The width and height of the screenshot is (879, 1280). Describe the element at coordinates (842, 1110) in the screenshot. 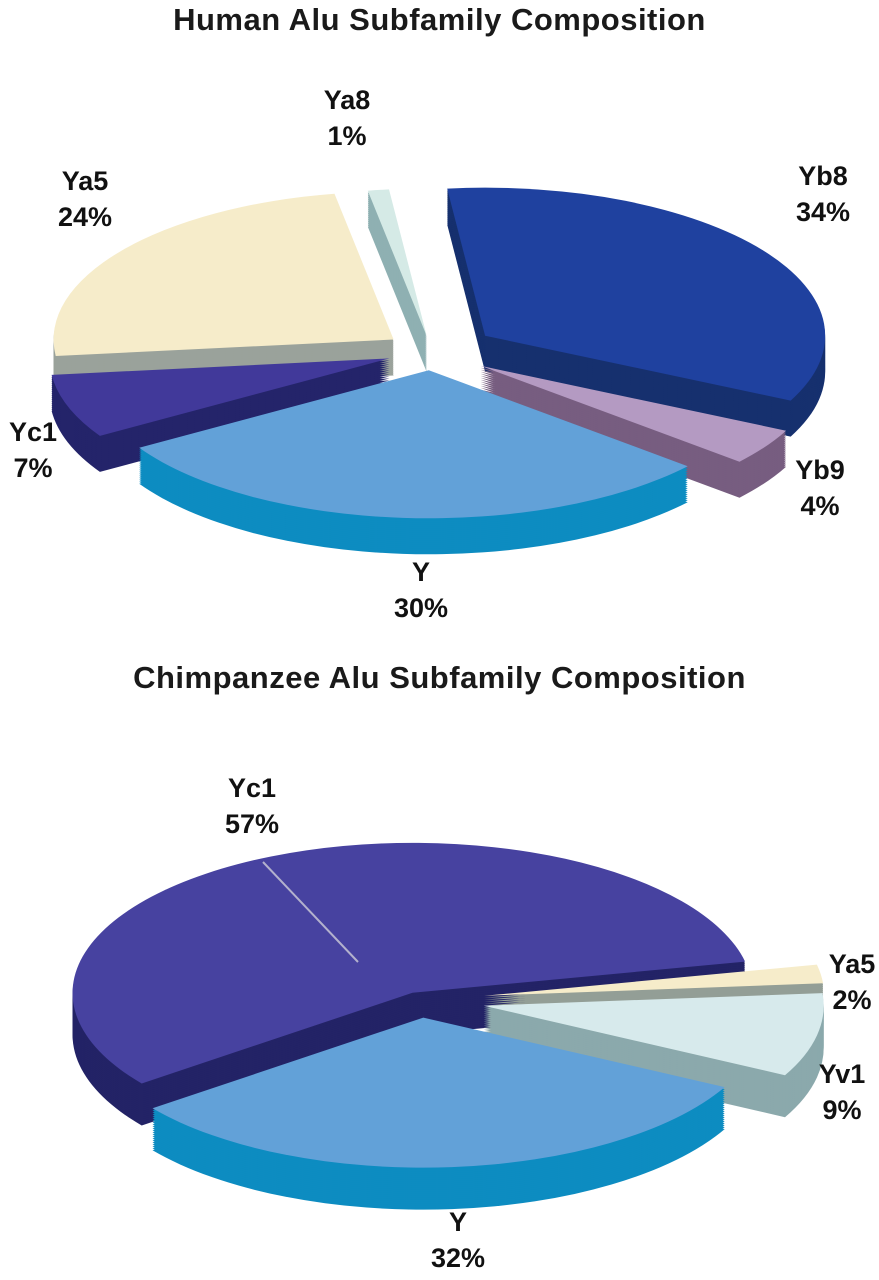

I see `slice-percent: 9%` at that location.